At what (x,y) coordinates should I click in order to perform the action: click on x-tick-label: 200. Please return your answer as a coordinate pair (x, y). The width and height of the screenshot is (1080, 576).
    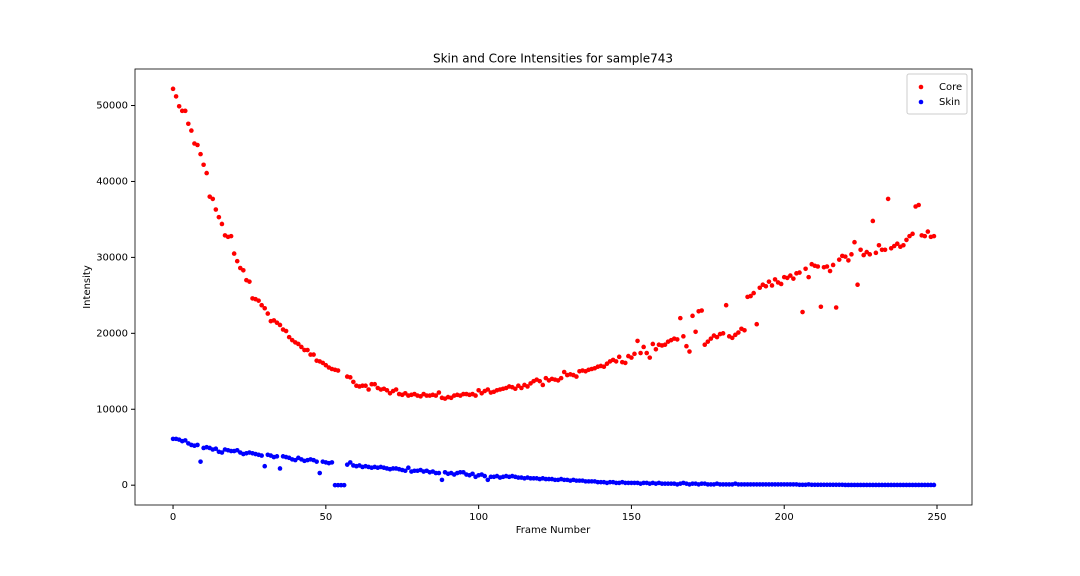
    Looking at the image, I should click on (784, 517).